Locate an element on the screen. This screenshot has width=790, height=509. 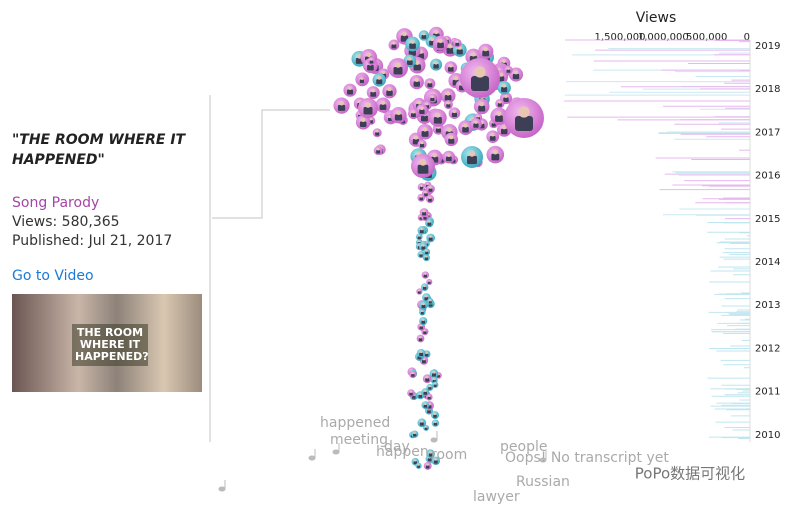
connector-line is located at coordinates (271, 164).